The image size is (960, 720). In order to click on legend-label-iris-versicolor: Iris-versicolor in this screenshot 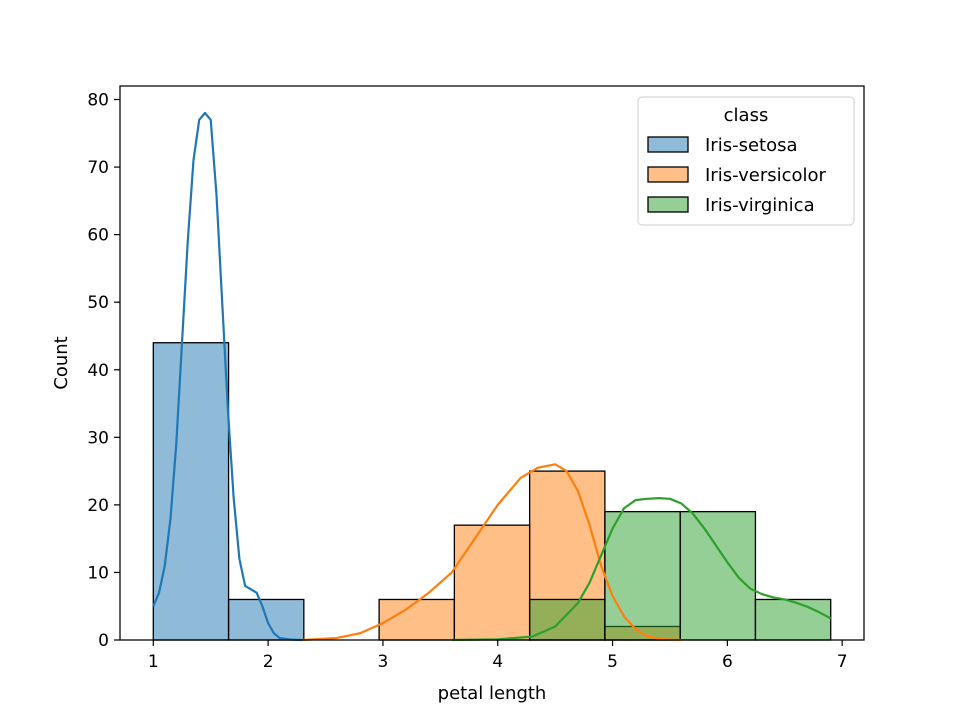, I will do `click(766, 175)`.